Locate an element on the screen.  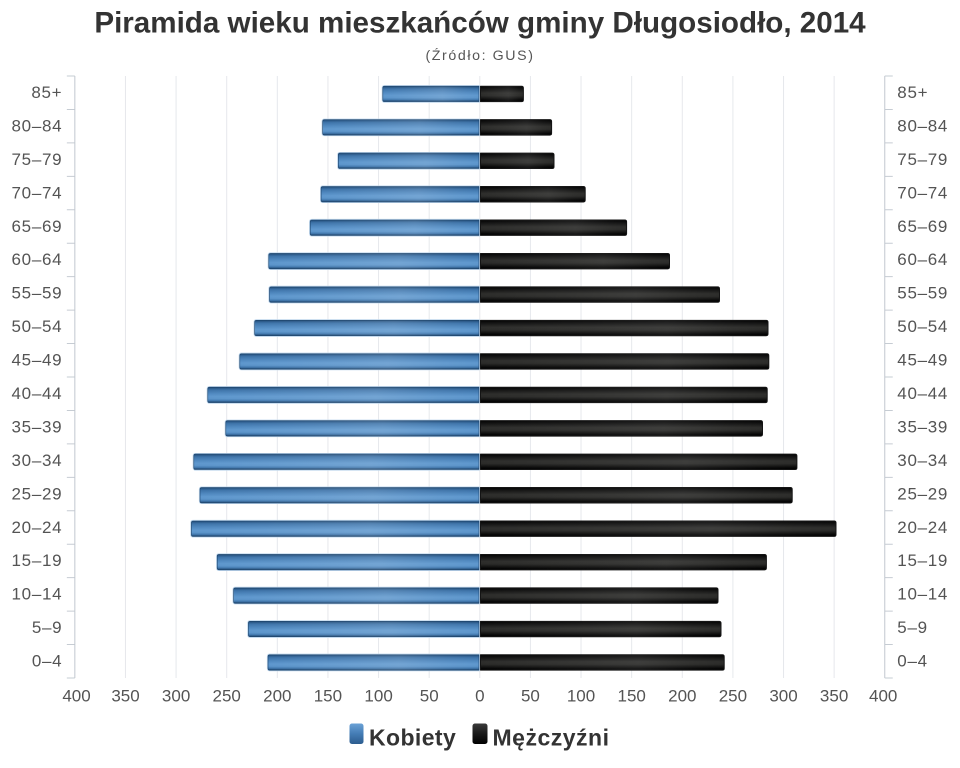
svg-text: Mężczyźni is located at coordinates (551, 738).